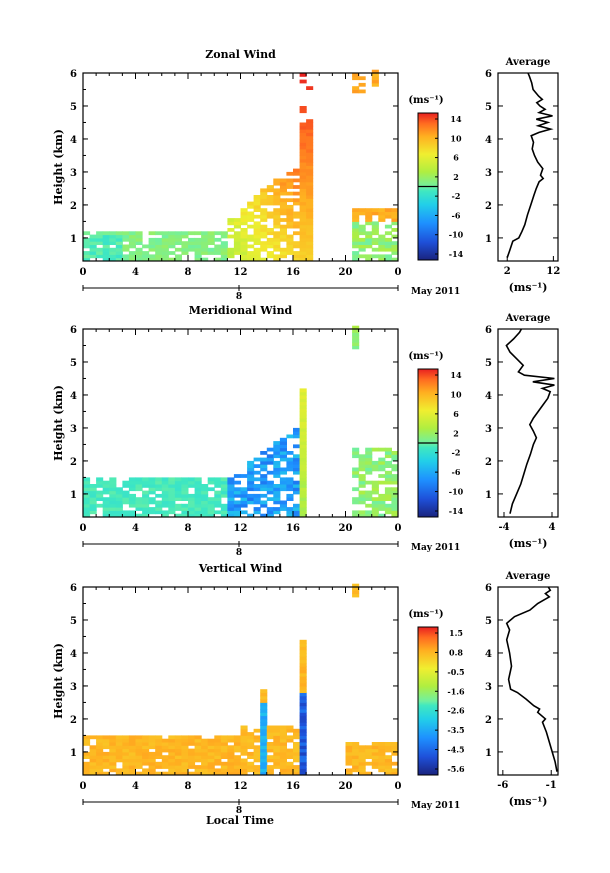  Describe the element at coordinates (530, 421) in the screenshot. I see `profile-line` at that location.